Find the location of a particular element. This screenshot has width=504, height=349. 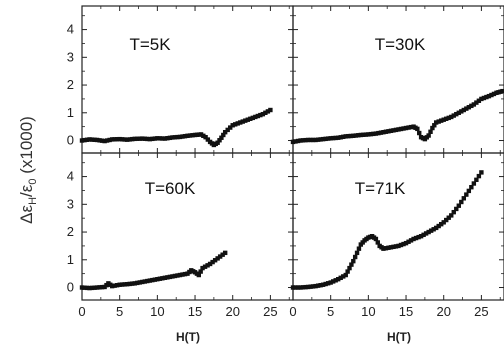

y-tick-label: 2 is located at coordinates (70, 231).